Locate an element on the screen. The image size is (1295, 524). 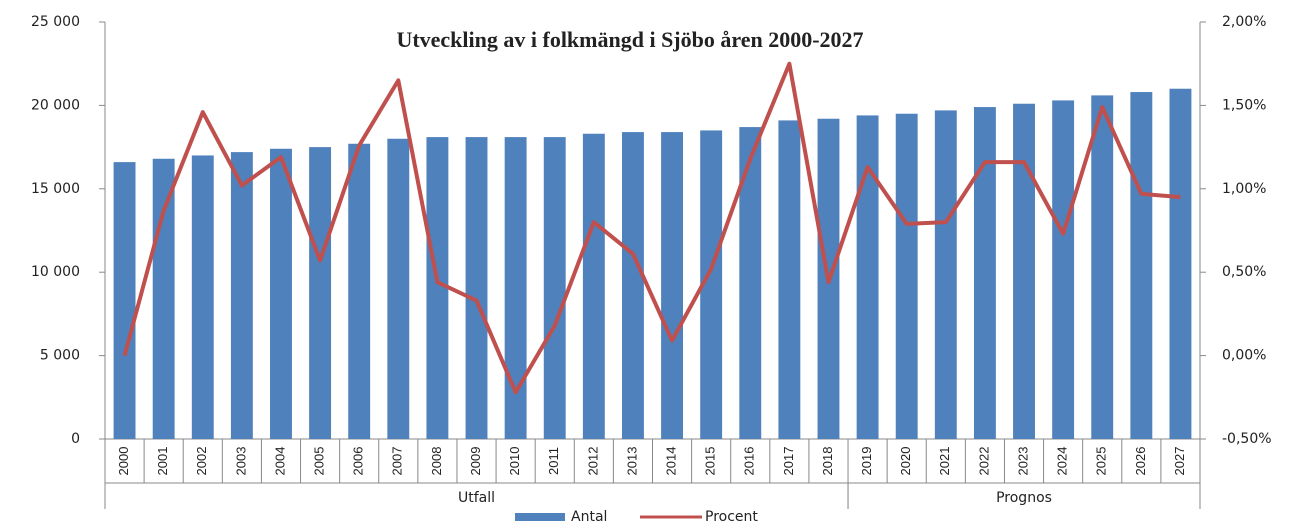
x-tick-label: 2022 is located at coordinates (983, 461).